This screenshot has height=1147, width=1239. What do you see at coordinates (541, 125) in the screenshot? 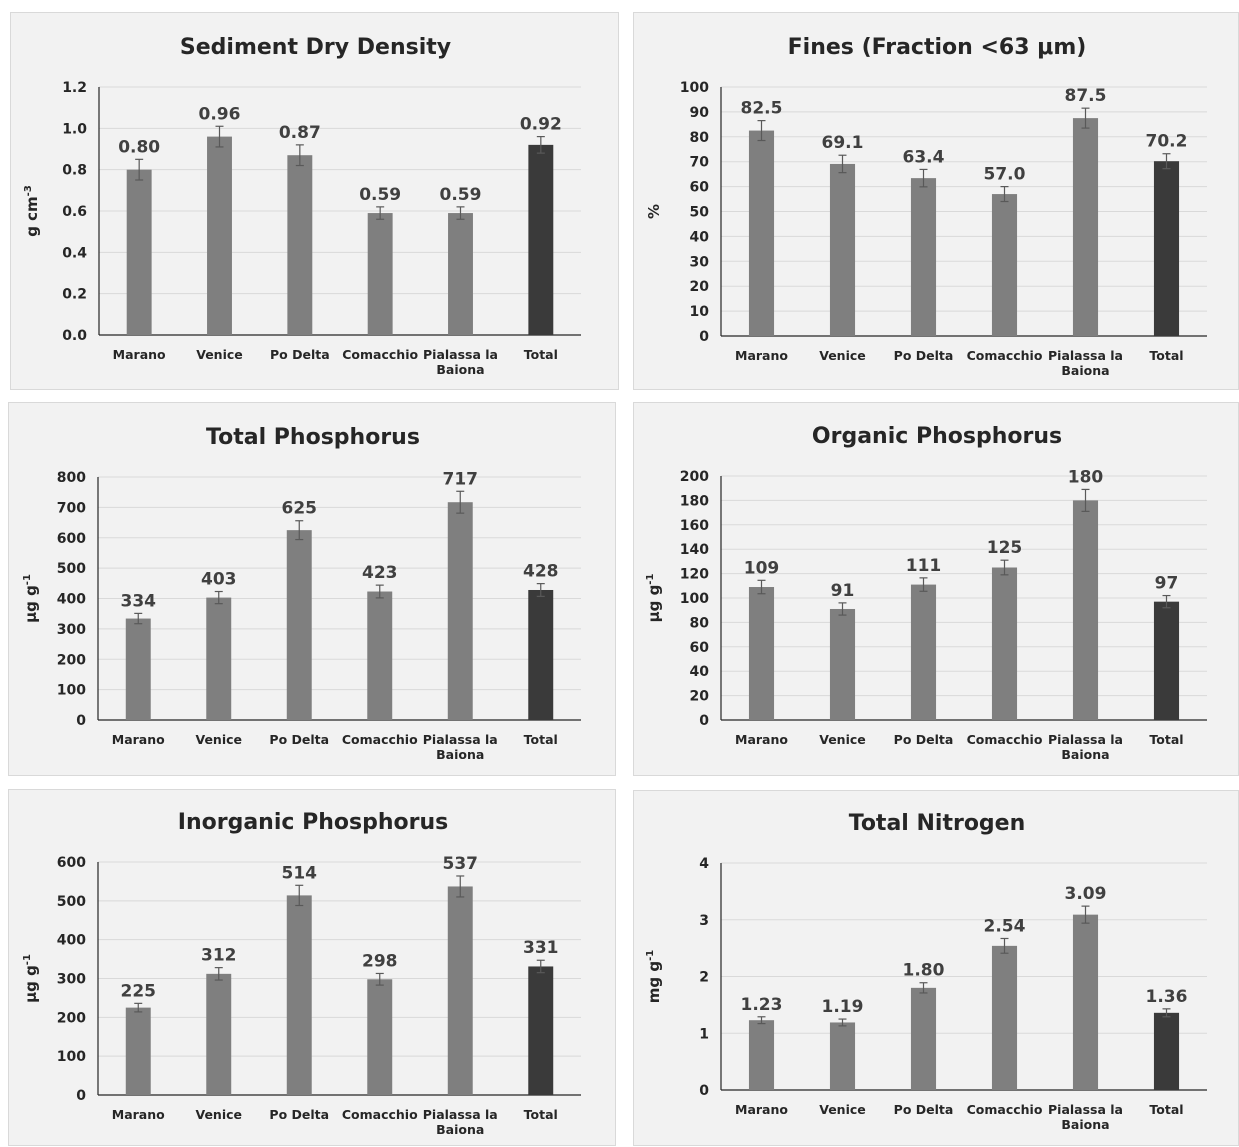
I see `data-label: 0.92` at bounding box center [541, 125].